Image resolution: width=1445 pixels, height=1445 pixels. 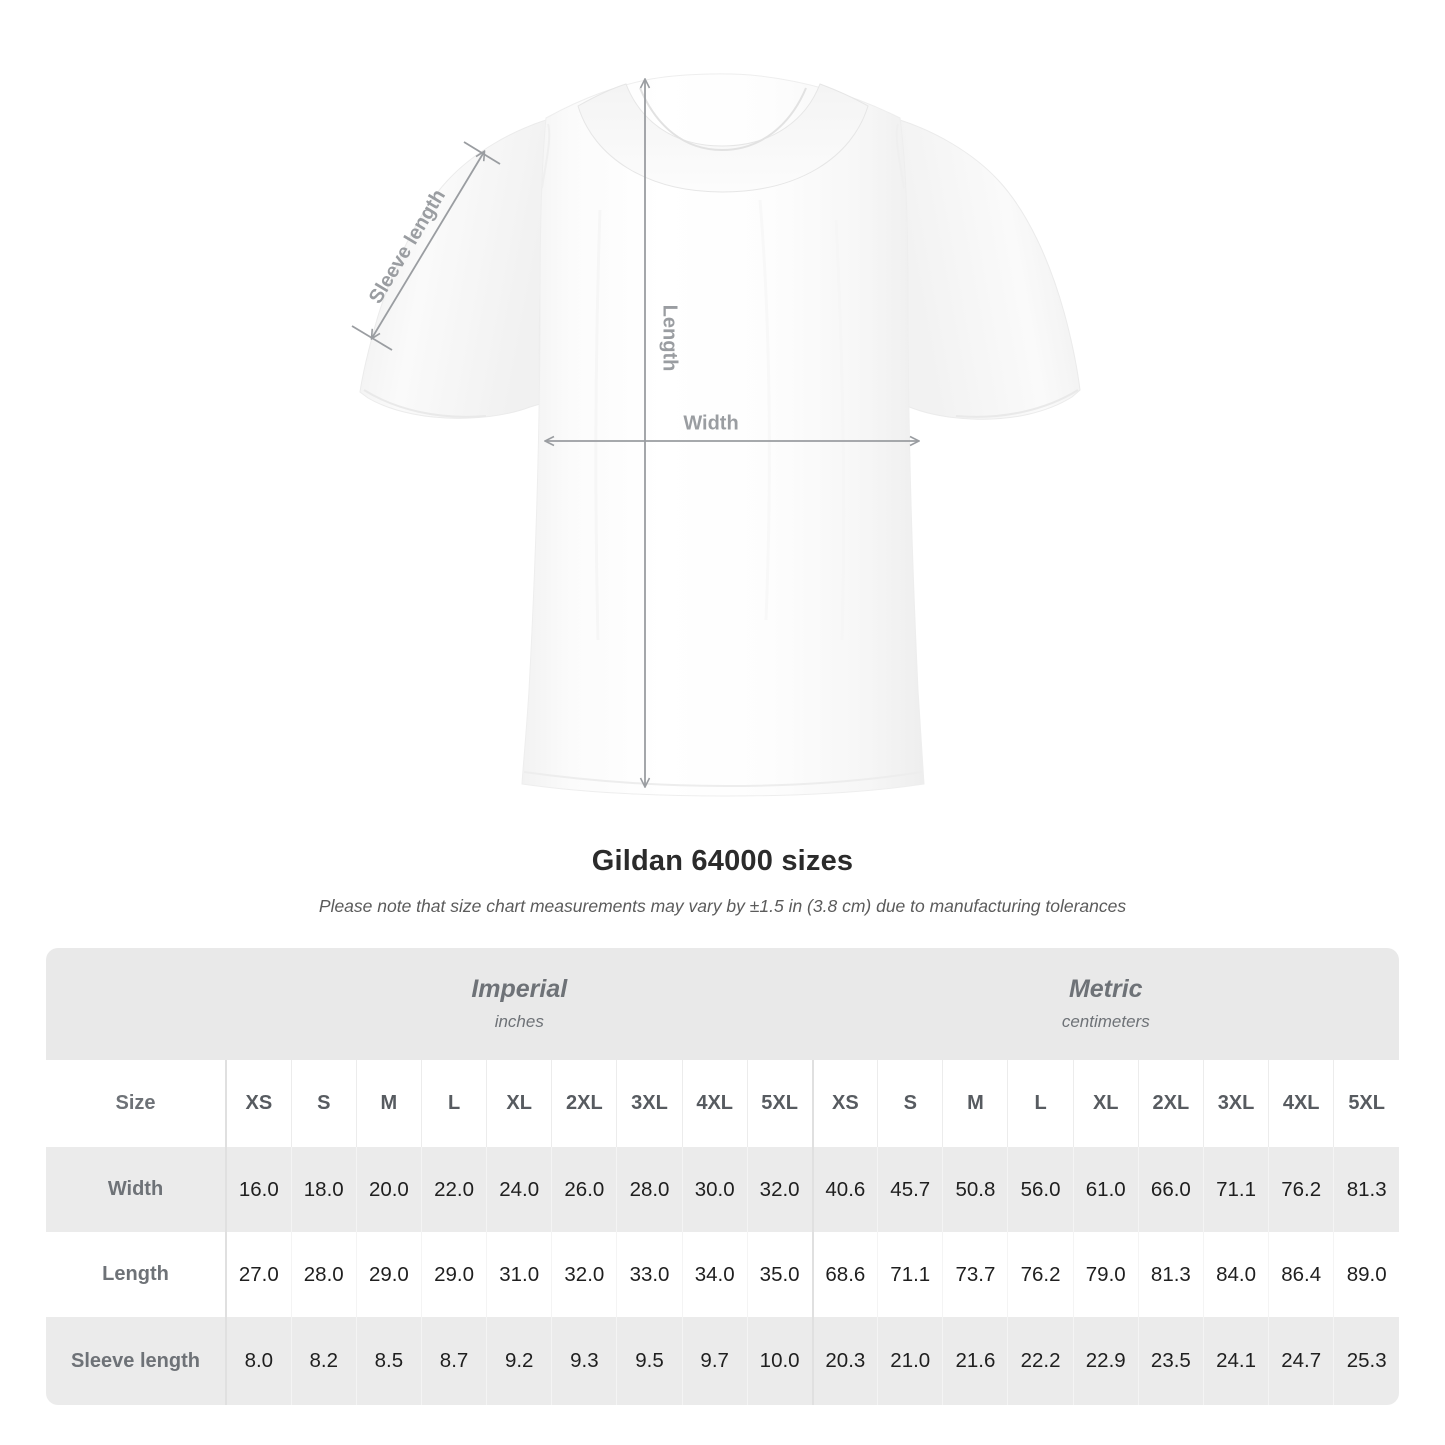 What do you see at coordinates (453, 1189) in the screenshot?
I see `cell-width-imperial-l: 22.0` at bounding box center [453, 1189].